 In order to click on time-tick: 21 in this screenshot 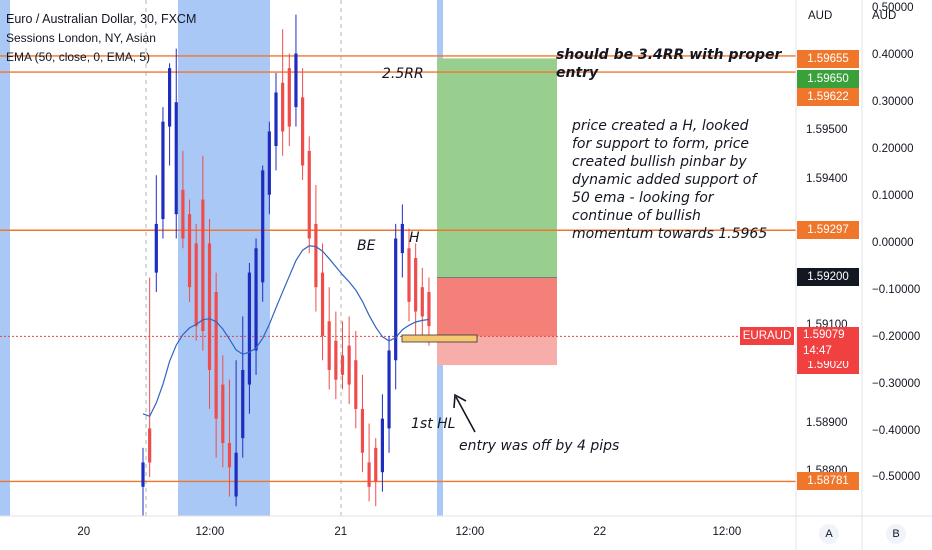, I will do `click(341, 532)`.